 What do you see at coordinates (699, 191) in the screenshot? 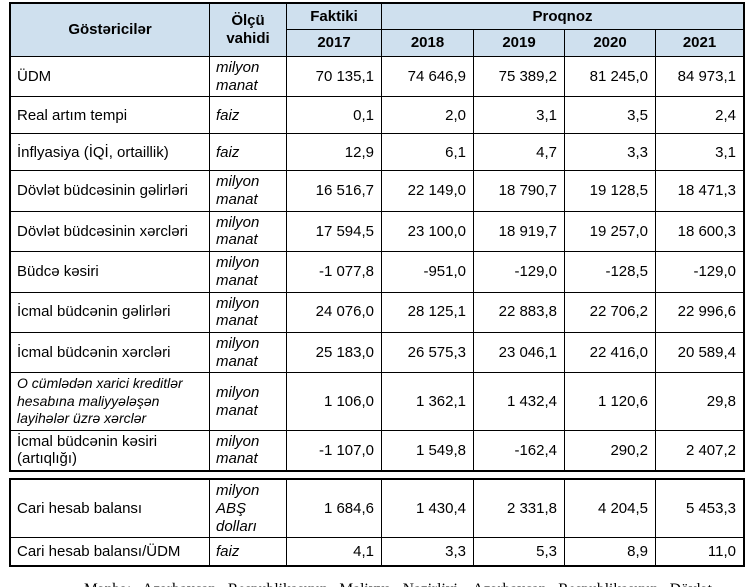
I see `row-value-2021: 18 471,3` at bounding box center [699, 191].